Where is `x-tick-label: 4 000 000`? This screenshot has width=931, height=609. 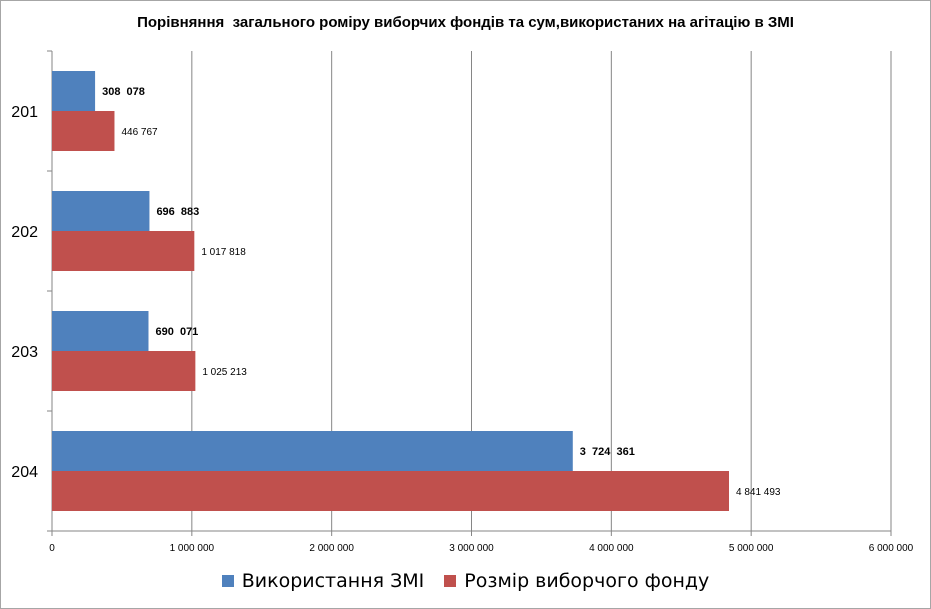 x-tick-label: 4 000 000 is located at coordinates (611, 548).